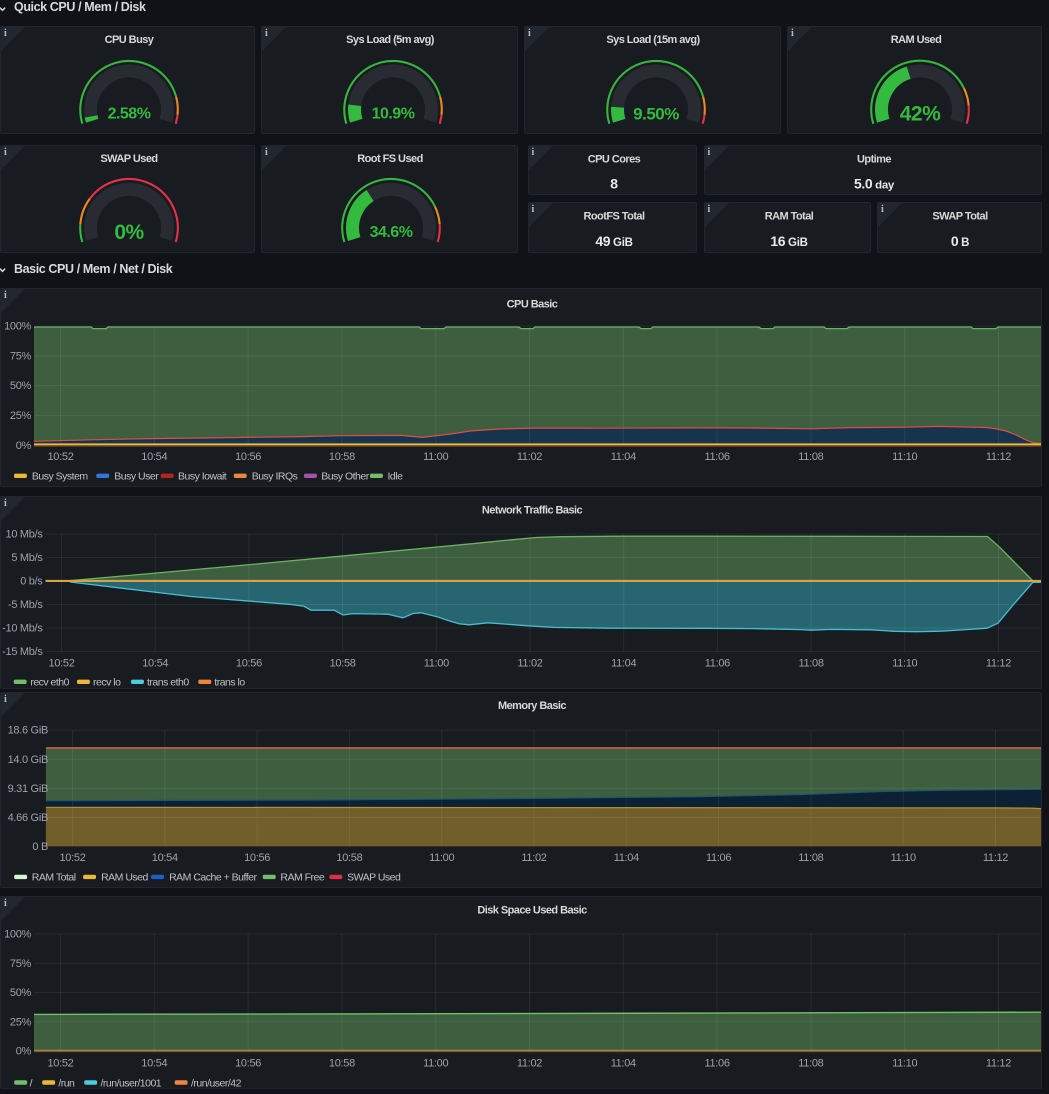 The image size is (1049, 1094). Describe the element at coordinates (202, 477) in the screenshot. I see `svg-text: Busy Iowait` at that location.